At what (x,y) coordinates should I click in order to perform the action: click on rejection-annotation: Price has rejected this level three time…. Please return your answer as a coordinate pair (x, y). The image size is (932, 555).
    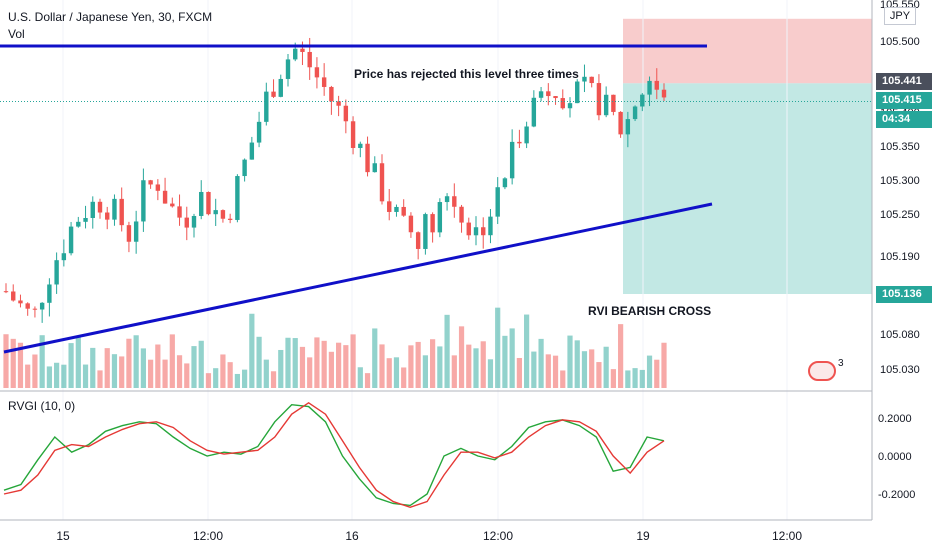
    Looking at the image, I should click on (466, 74).